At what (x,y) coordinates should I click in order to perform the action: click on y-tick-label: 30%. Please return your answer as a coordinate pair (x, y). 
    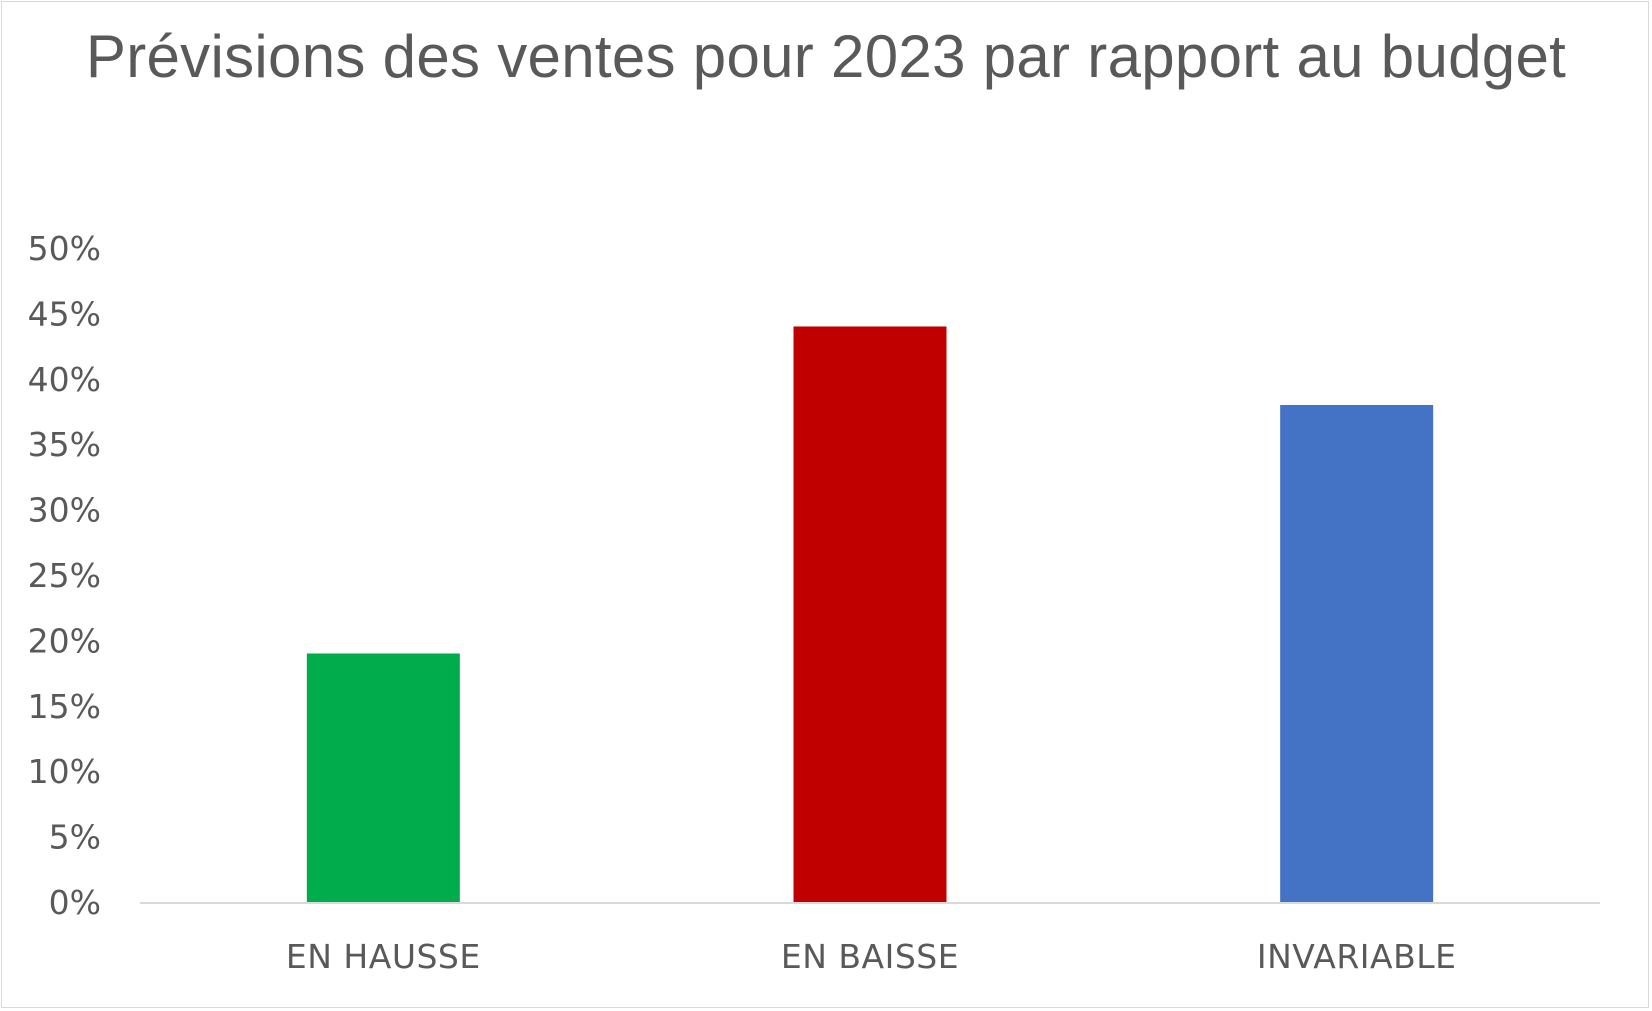
    Looking at the image, I should click on (64, 510).